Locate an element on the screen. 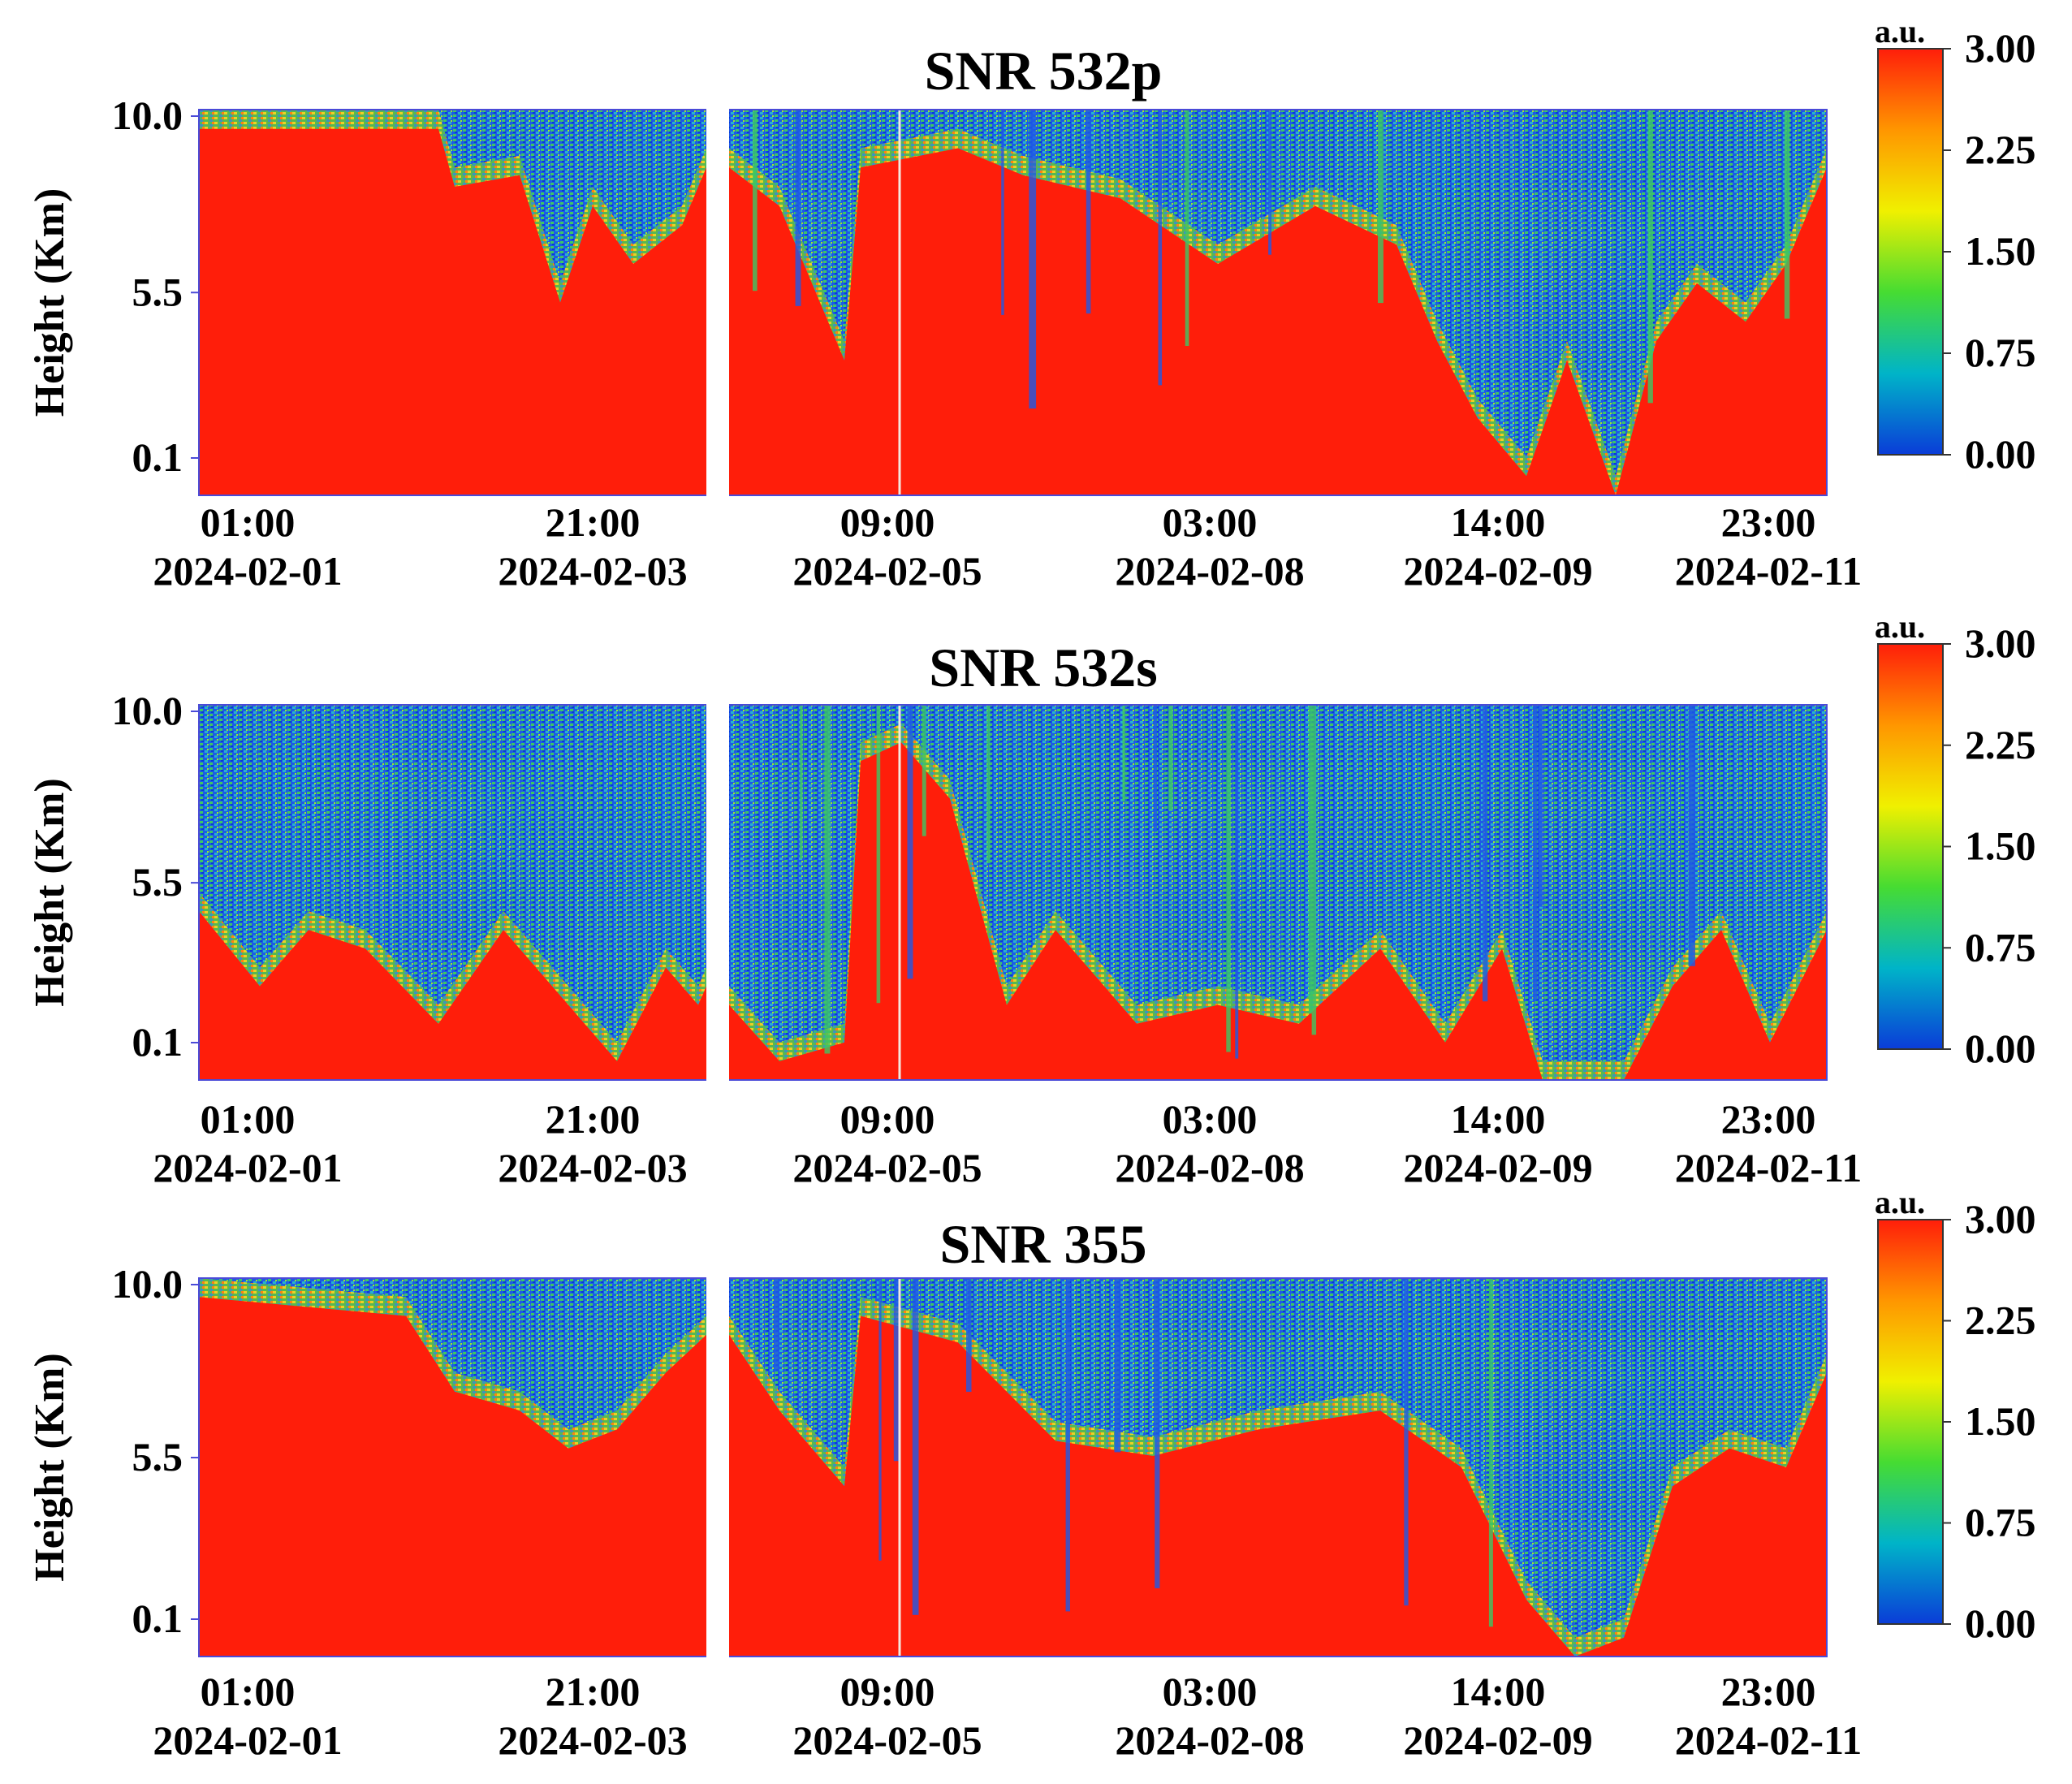 The image size is (2072, 1784). x-tick-time: 01:00 is located at coordinates (248, 1691).